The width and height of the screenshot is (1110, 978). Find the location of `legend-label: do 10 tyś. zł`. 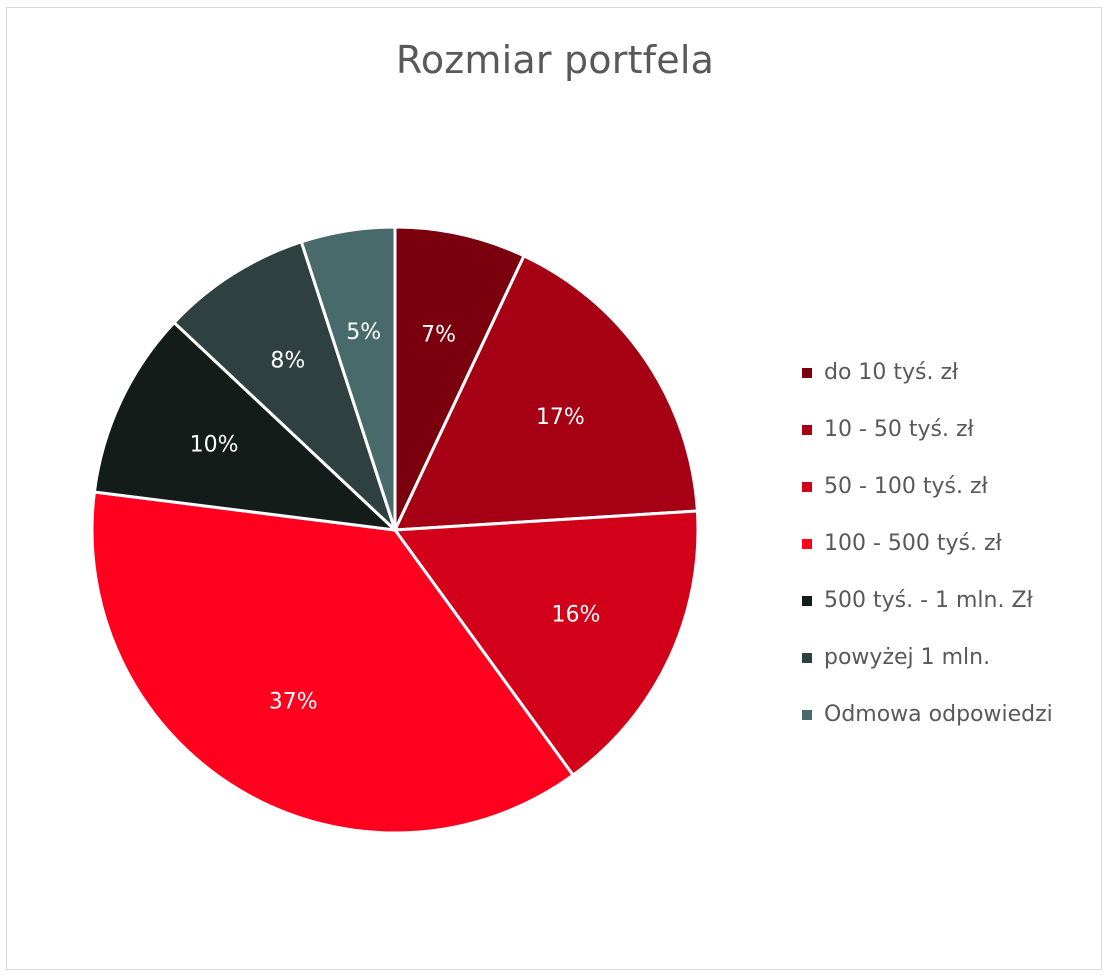

legend-label: do 10 tyś. zł is located at coordinates (891, 372).